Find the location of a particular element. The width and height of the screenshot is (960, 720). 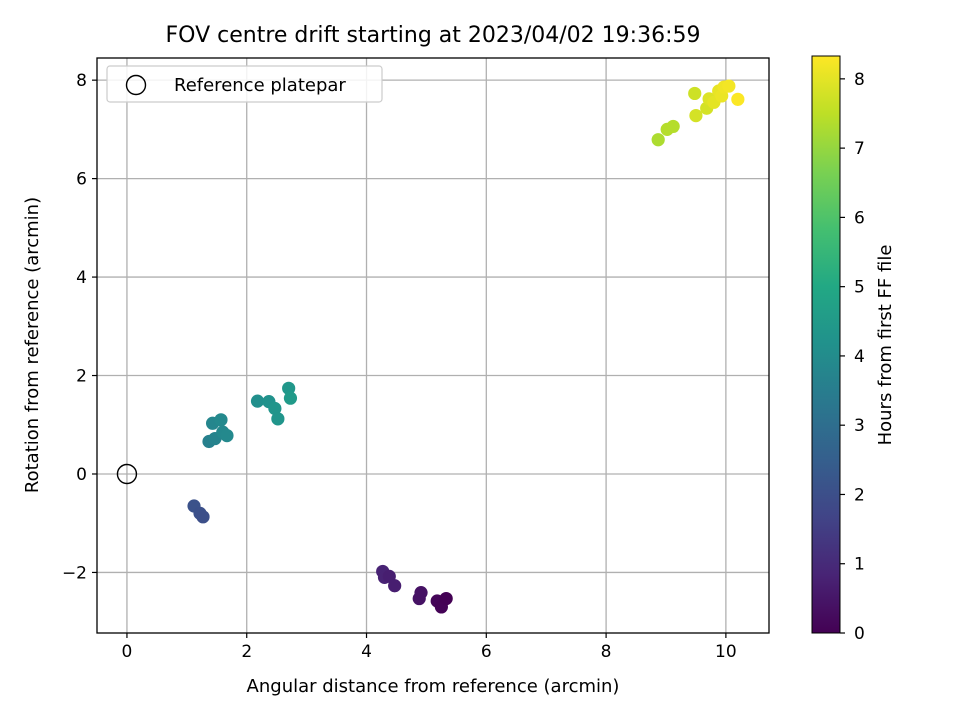

colorbar-tick-label: 8 is located at coordinates (859, 80).